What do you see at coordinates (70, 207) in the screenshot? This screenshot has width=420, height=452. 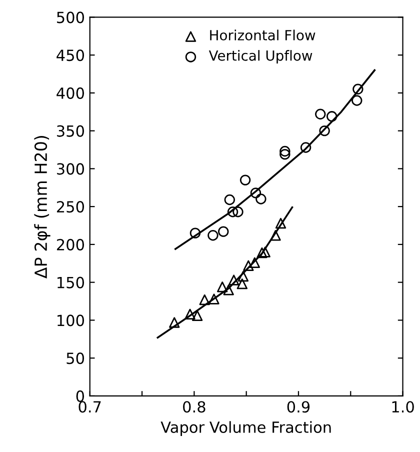 I see `y-tick-label: 250` at bounding box center [70, 207].